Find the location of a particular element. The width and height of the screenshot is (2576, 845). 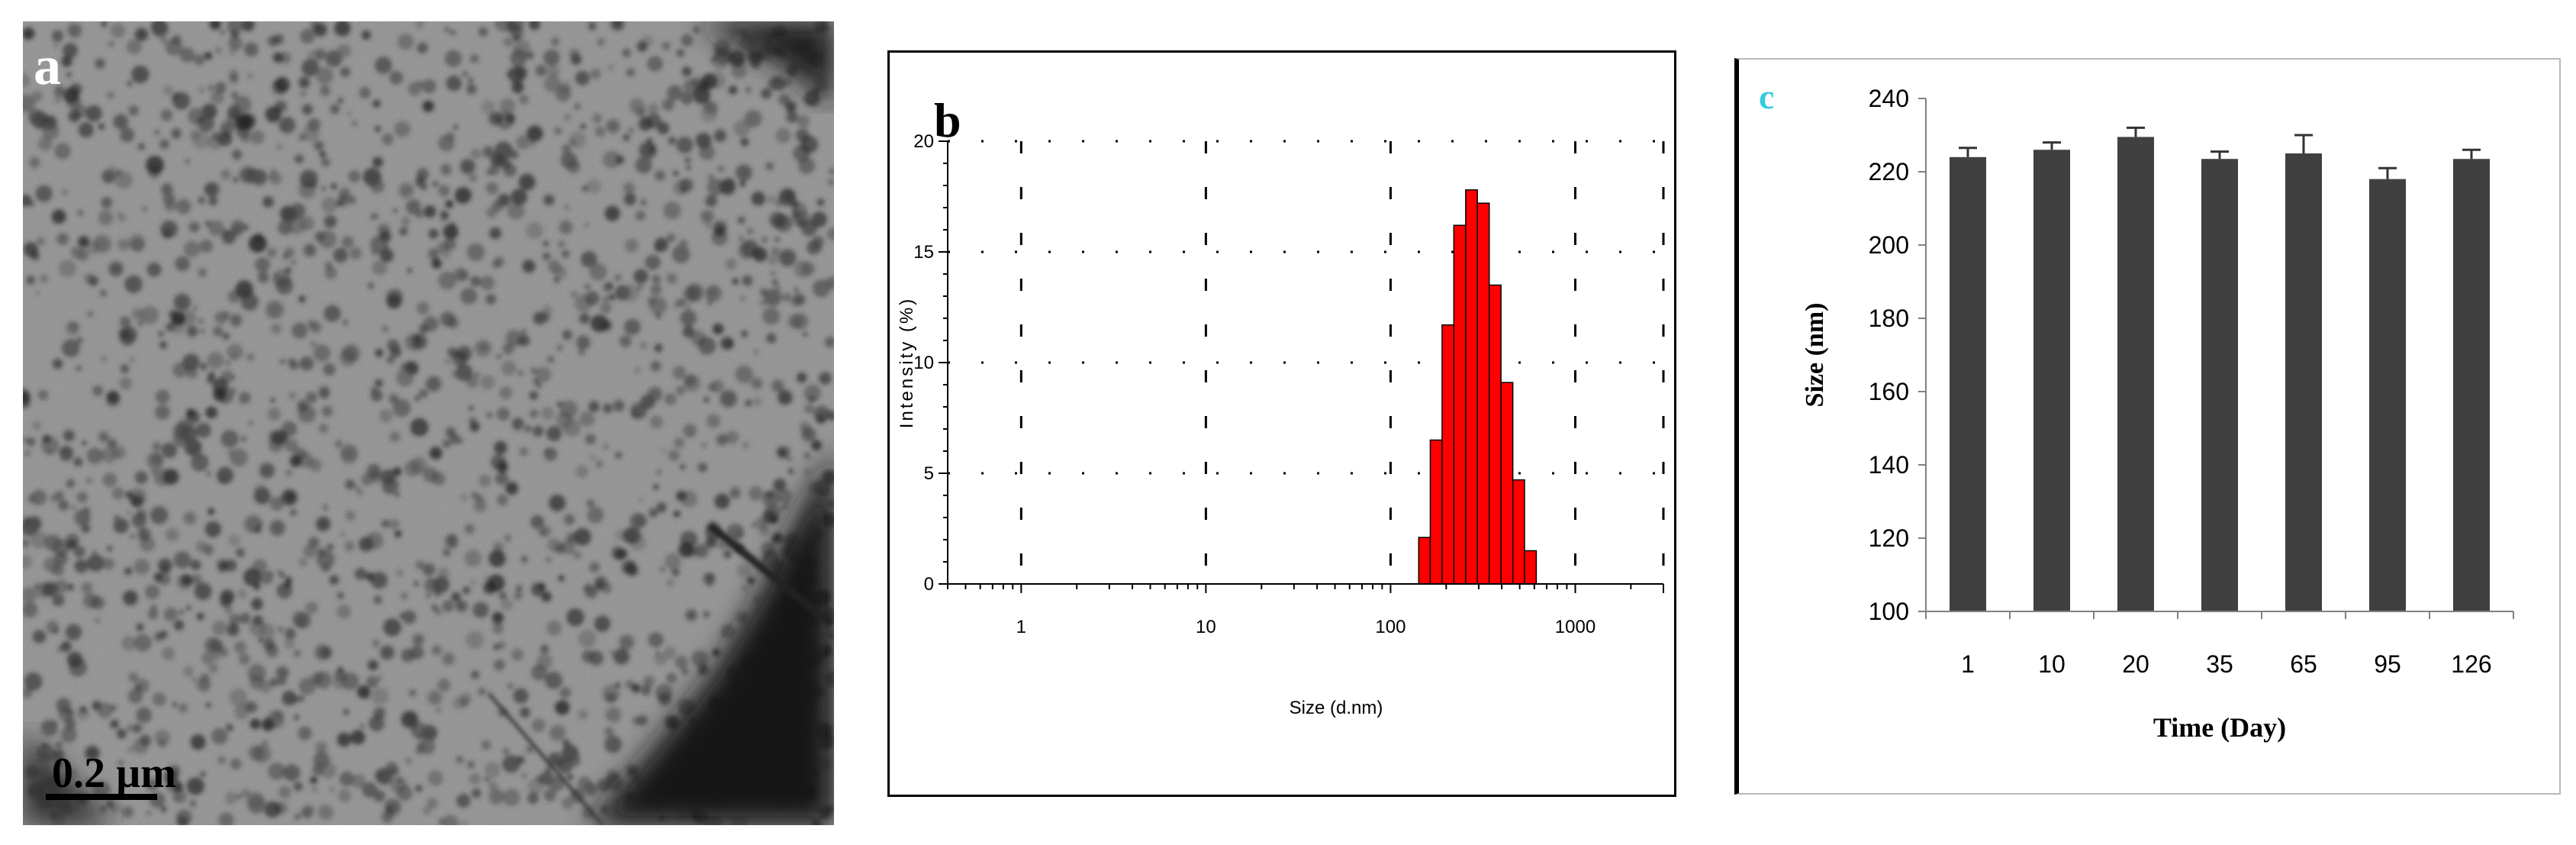

panel-c-label: c is located at coordinates (1766, 96).